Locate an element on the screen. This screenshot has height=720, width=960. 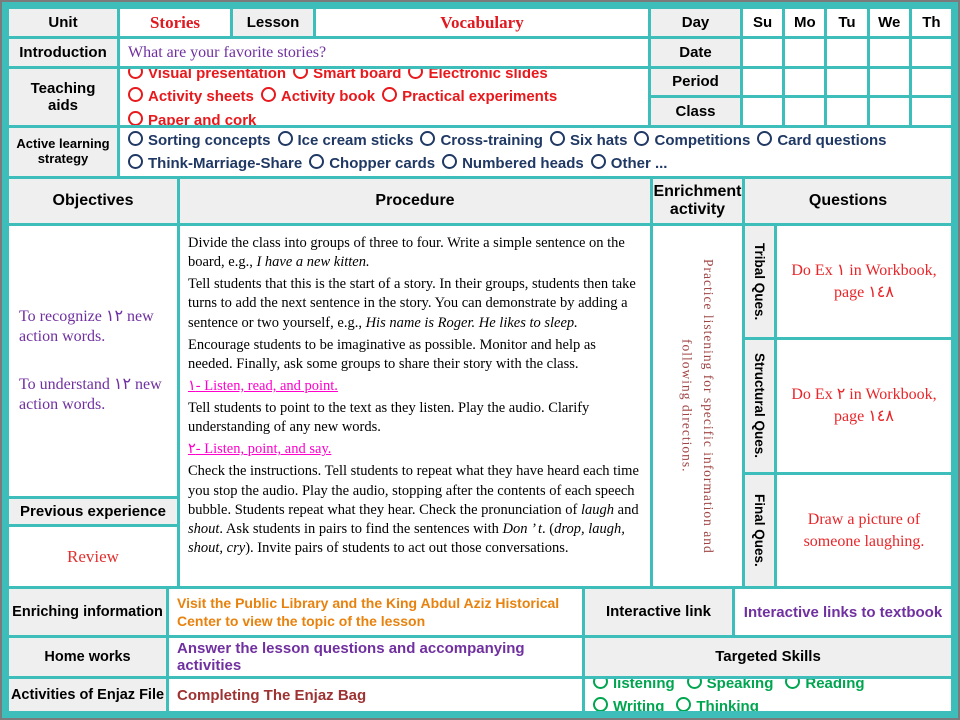
option-chopper-cards: Chopper cards is located at coordinates (372, 163).